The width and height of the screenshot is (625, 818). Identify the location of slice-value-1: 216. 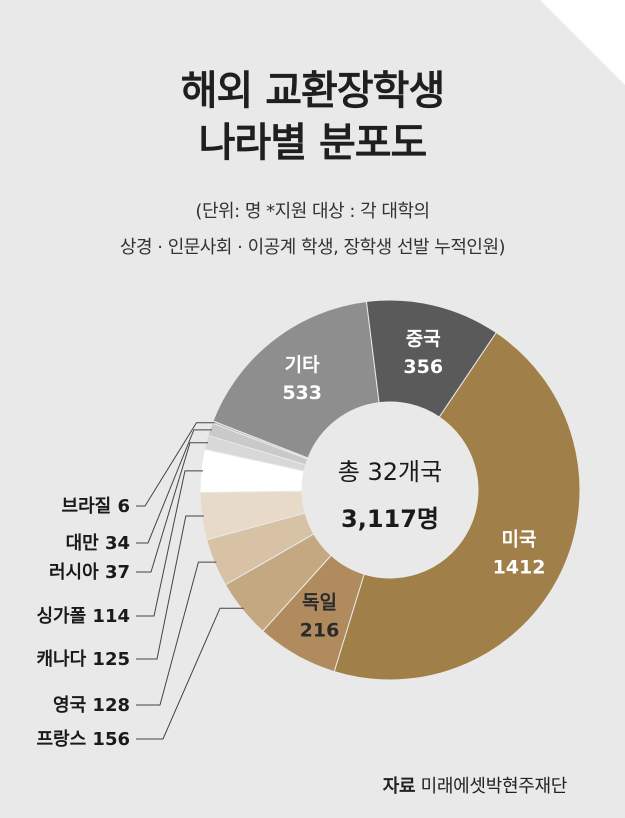
(320, 630).